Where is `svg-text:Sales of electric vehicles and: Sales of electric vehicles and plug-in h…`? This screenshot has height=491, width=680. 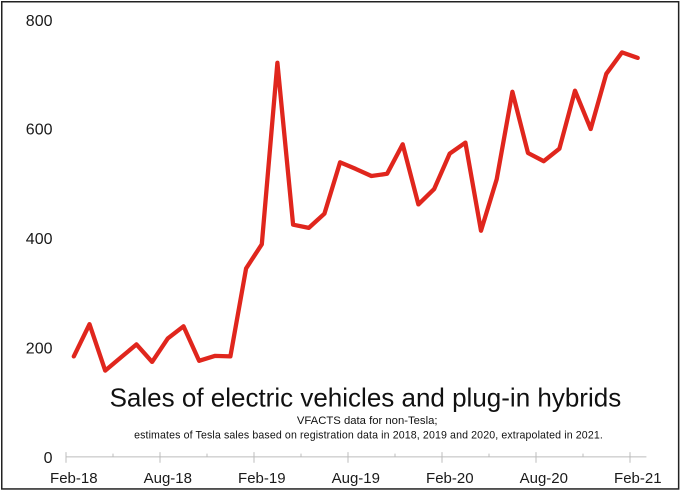 svg-text:Sales of electric vehicles and: Sales of electric vehicles and plug-in h… is located at coordinates (366, 397).